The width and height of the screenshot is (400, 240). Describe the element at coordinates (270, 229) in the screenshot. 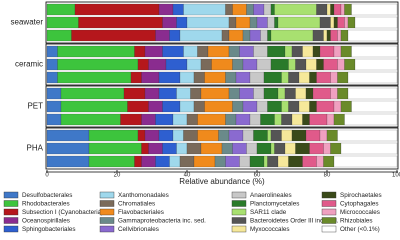

I see `legend-label: Myxococcales` at that location.